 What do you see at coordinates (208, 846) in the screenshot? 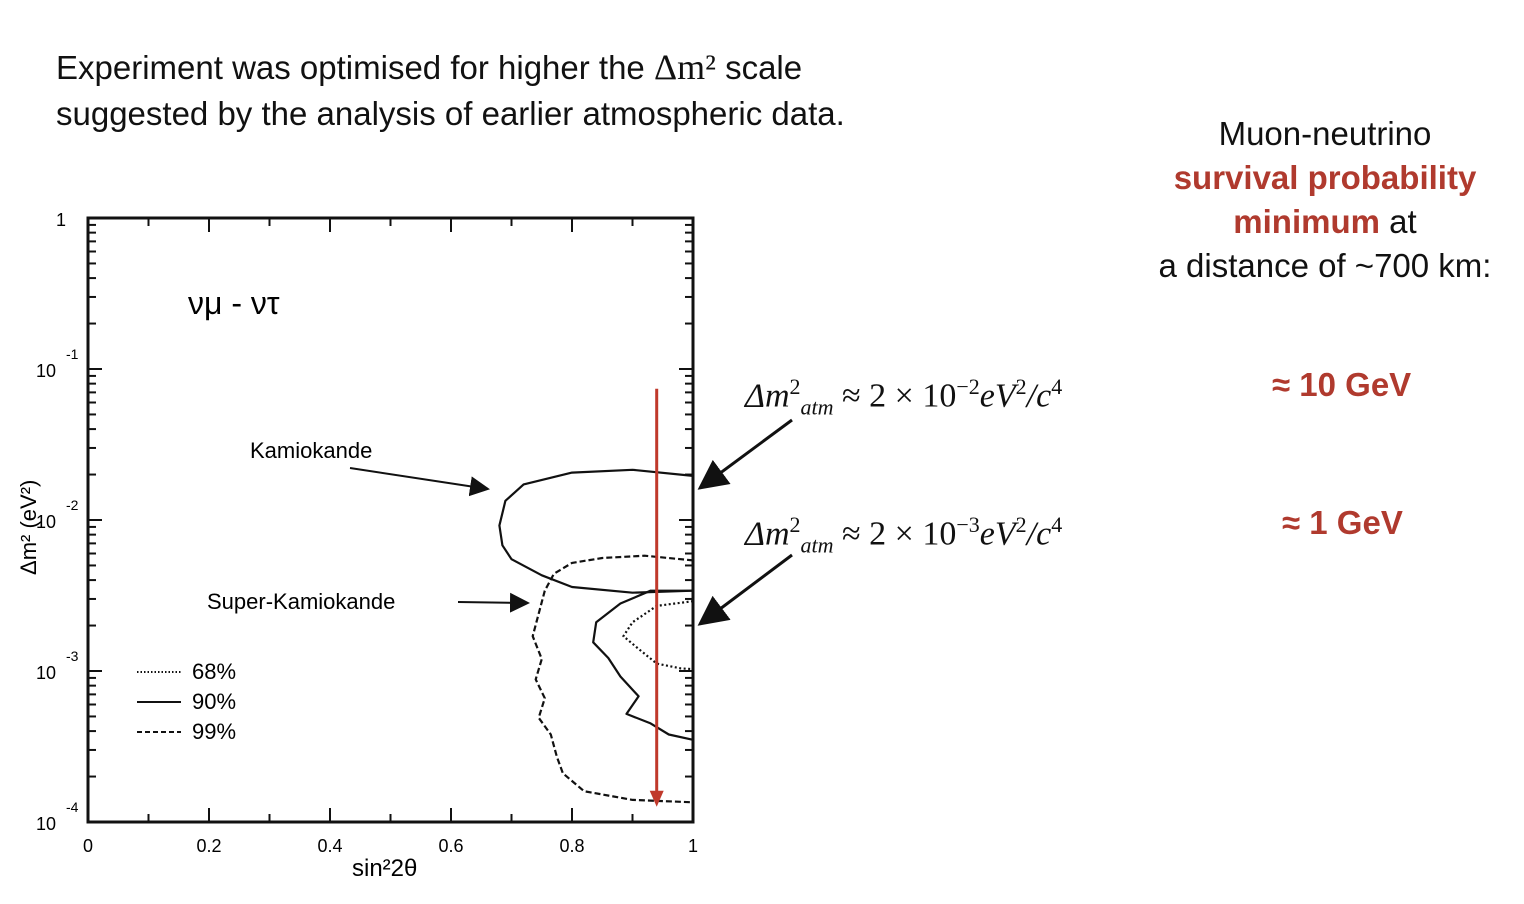
I see `x-tick-label: 0.2` at bounding box center [208, 846].